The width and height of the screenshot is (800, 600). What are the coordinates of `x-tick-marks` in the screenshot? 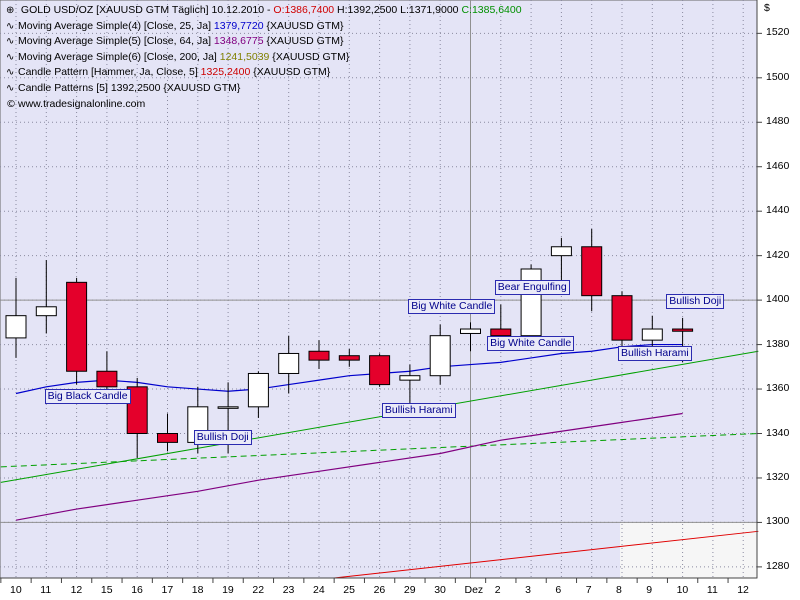 It's located at (364, 580).